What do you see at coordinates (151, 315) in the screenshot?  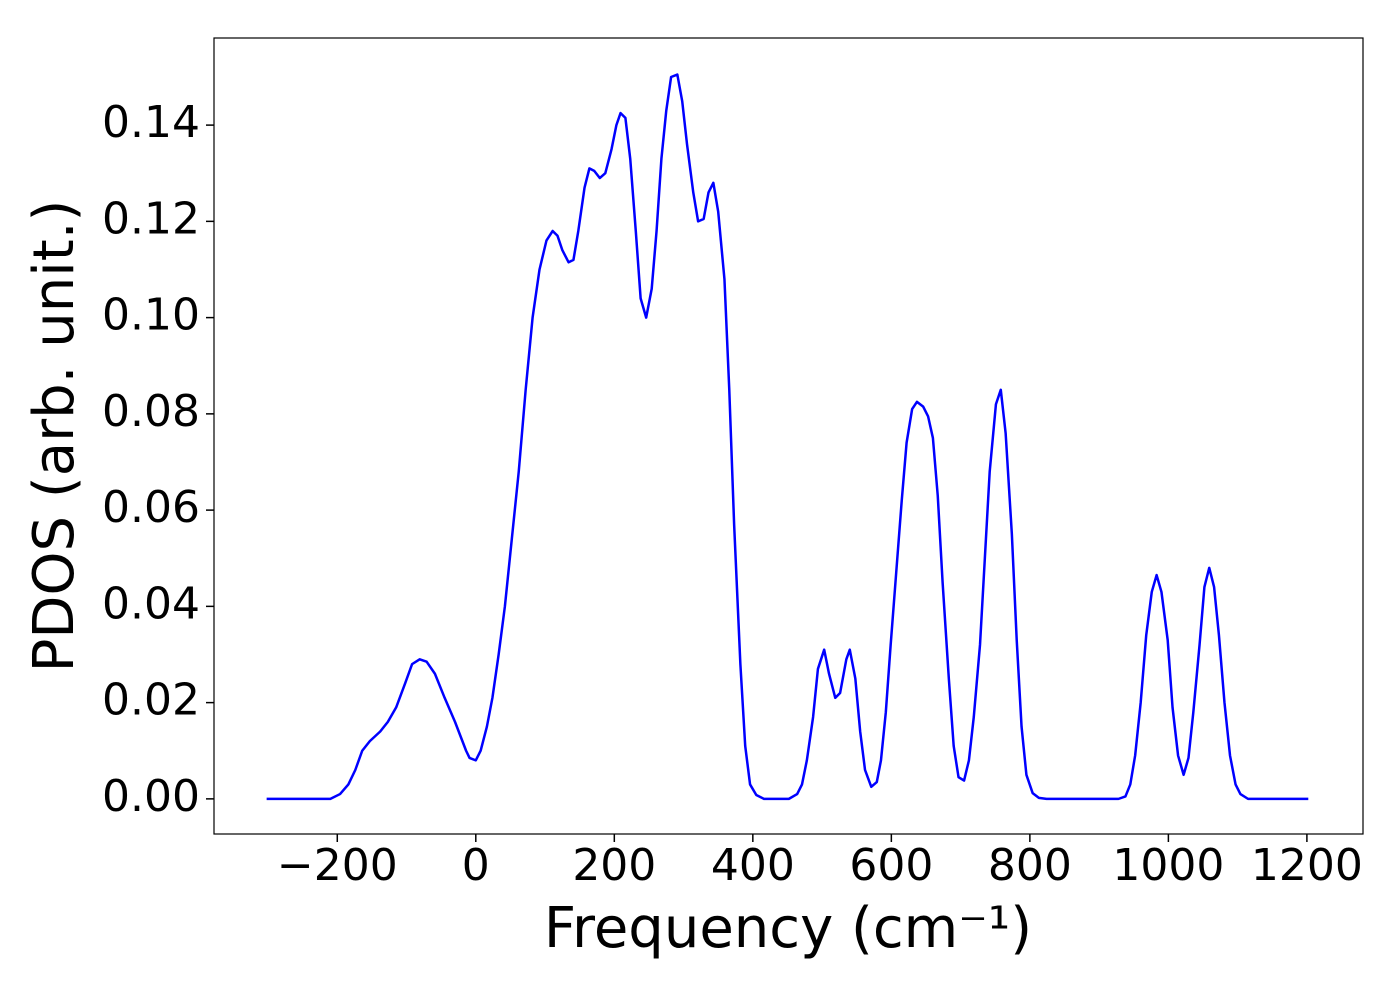 I see `y-tick-label: 0.10` at bounding box center [151, 315].